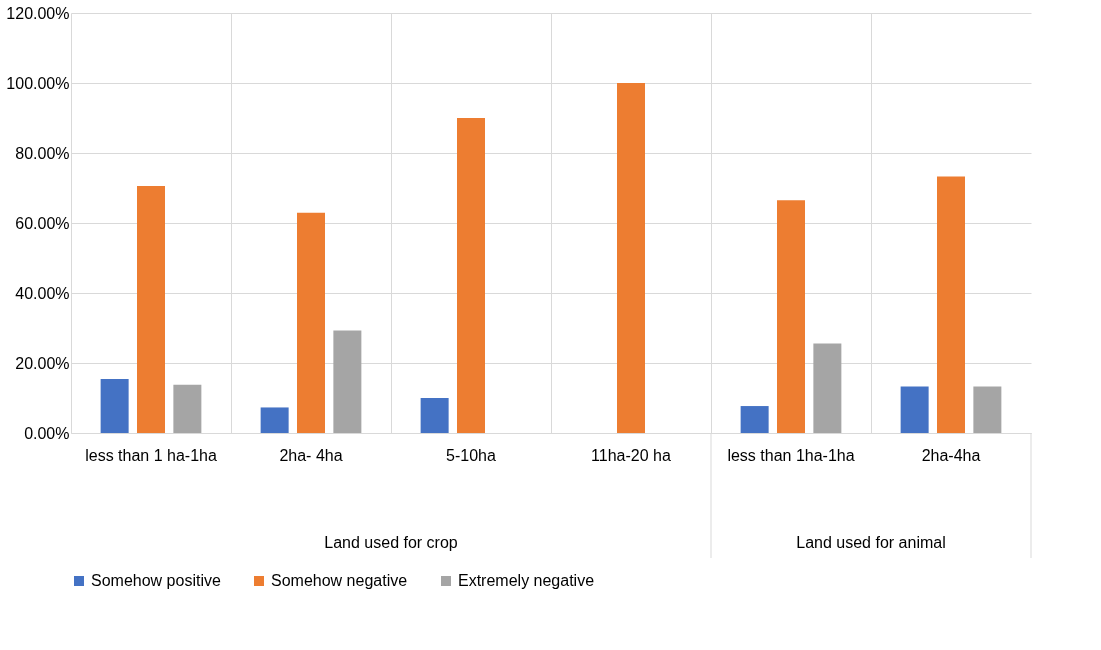 Image resolution: width=1101 pixels, height=650 pixels. Describe the element at coordinates (339, 580) in the screenshot. I see `legend-label: Somehow negative` at that location.